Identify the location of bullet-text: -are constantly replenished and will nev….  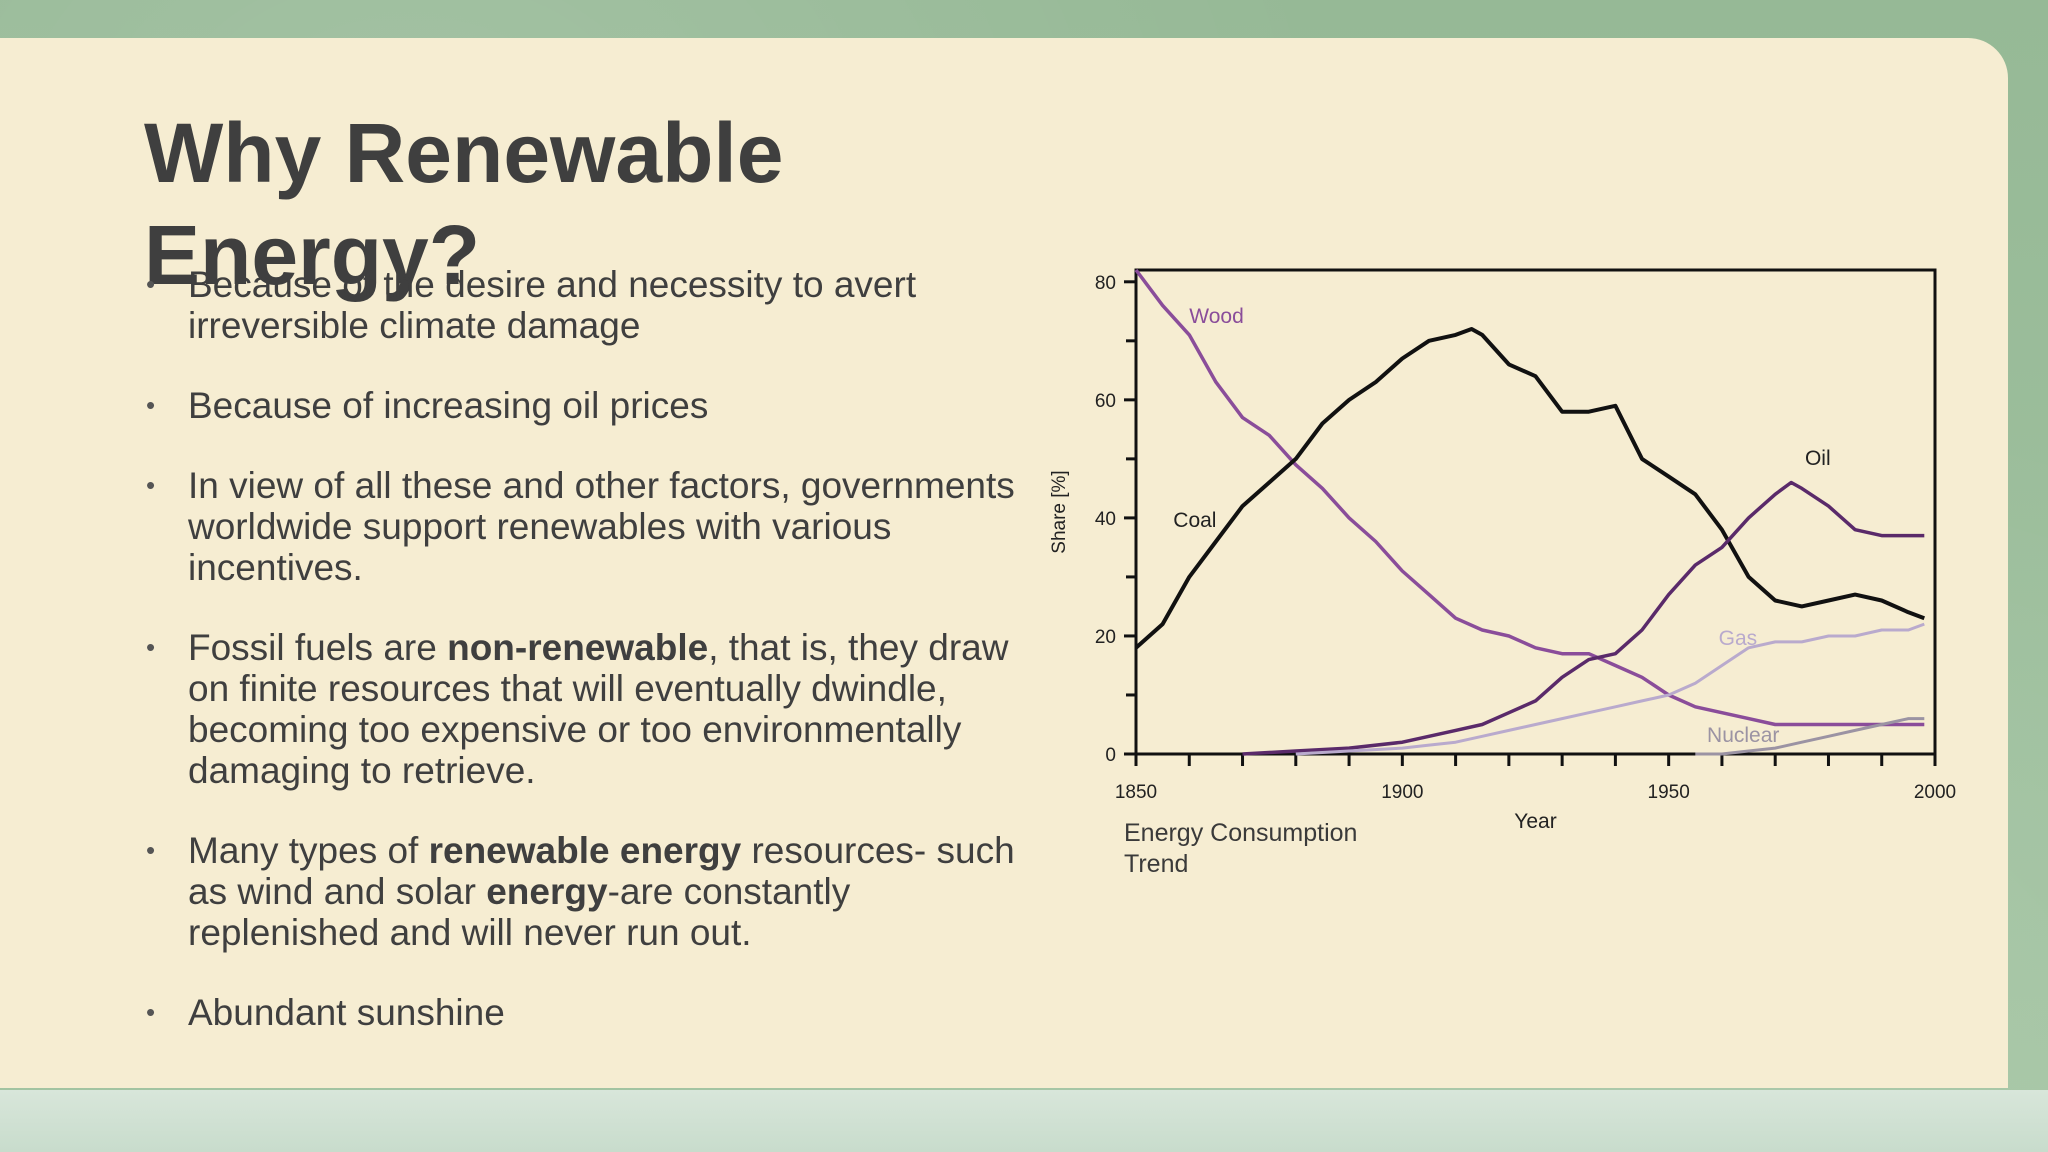
(519, 912).